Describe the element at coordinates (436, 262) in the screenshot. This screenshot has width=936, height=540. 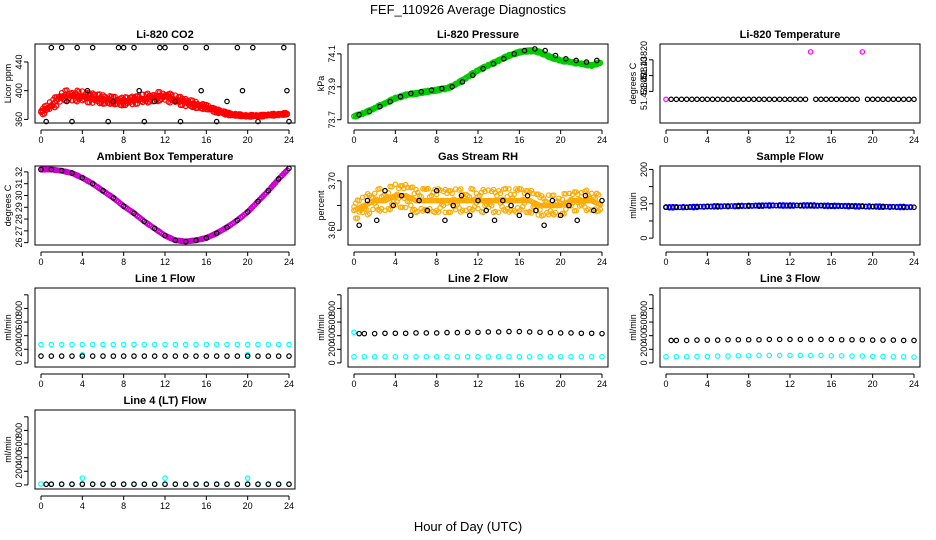
I see `x-tick-label: 8` at that location.